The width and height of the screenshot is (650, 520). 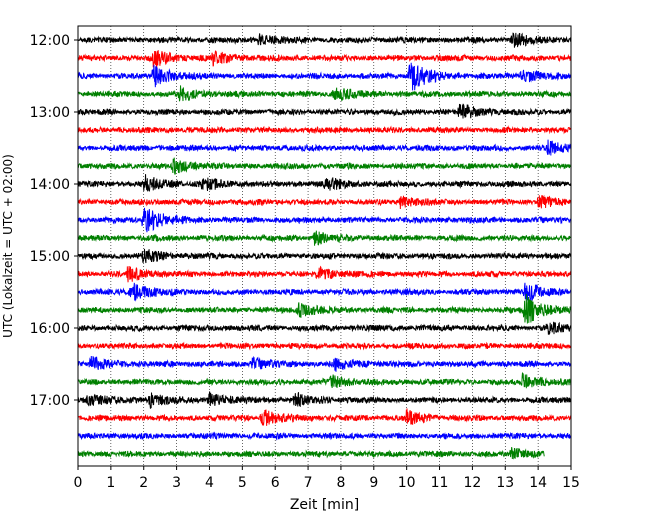 I want to click on y-tick-label: 17:00, so click(x=50, y=401).